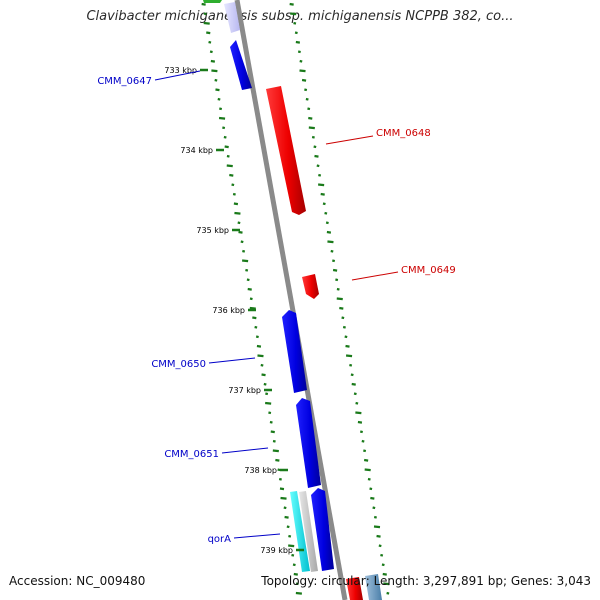 This screenshot has width=600, height=600. I want to click on partial-feature-top-green, so click(212, 1).